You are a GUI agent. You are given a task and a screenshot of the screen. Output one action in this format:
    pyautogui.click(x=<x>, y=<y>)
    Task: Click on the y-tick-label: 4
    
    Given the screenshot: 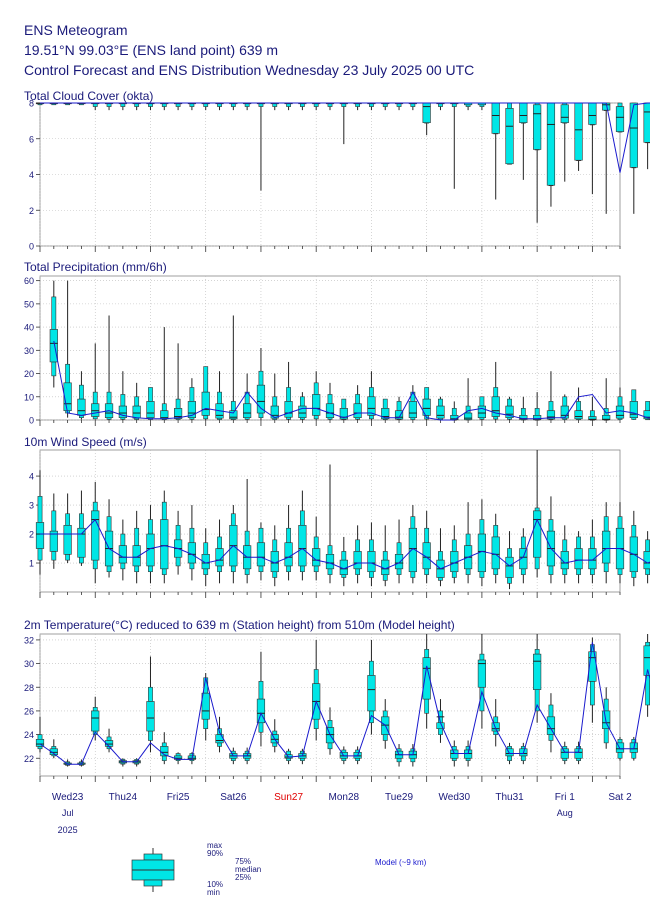 What is the action you would take?
    pyautogui.click(x=31, y=175)
    